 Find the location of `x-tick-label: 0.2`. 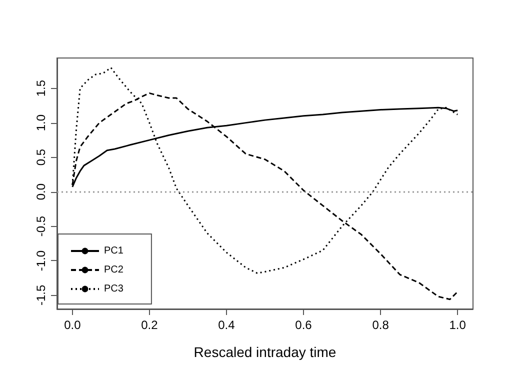

x-tick-label: 0.2 is located at coordinates (149, 325).